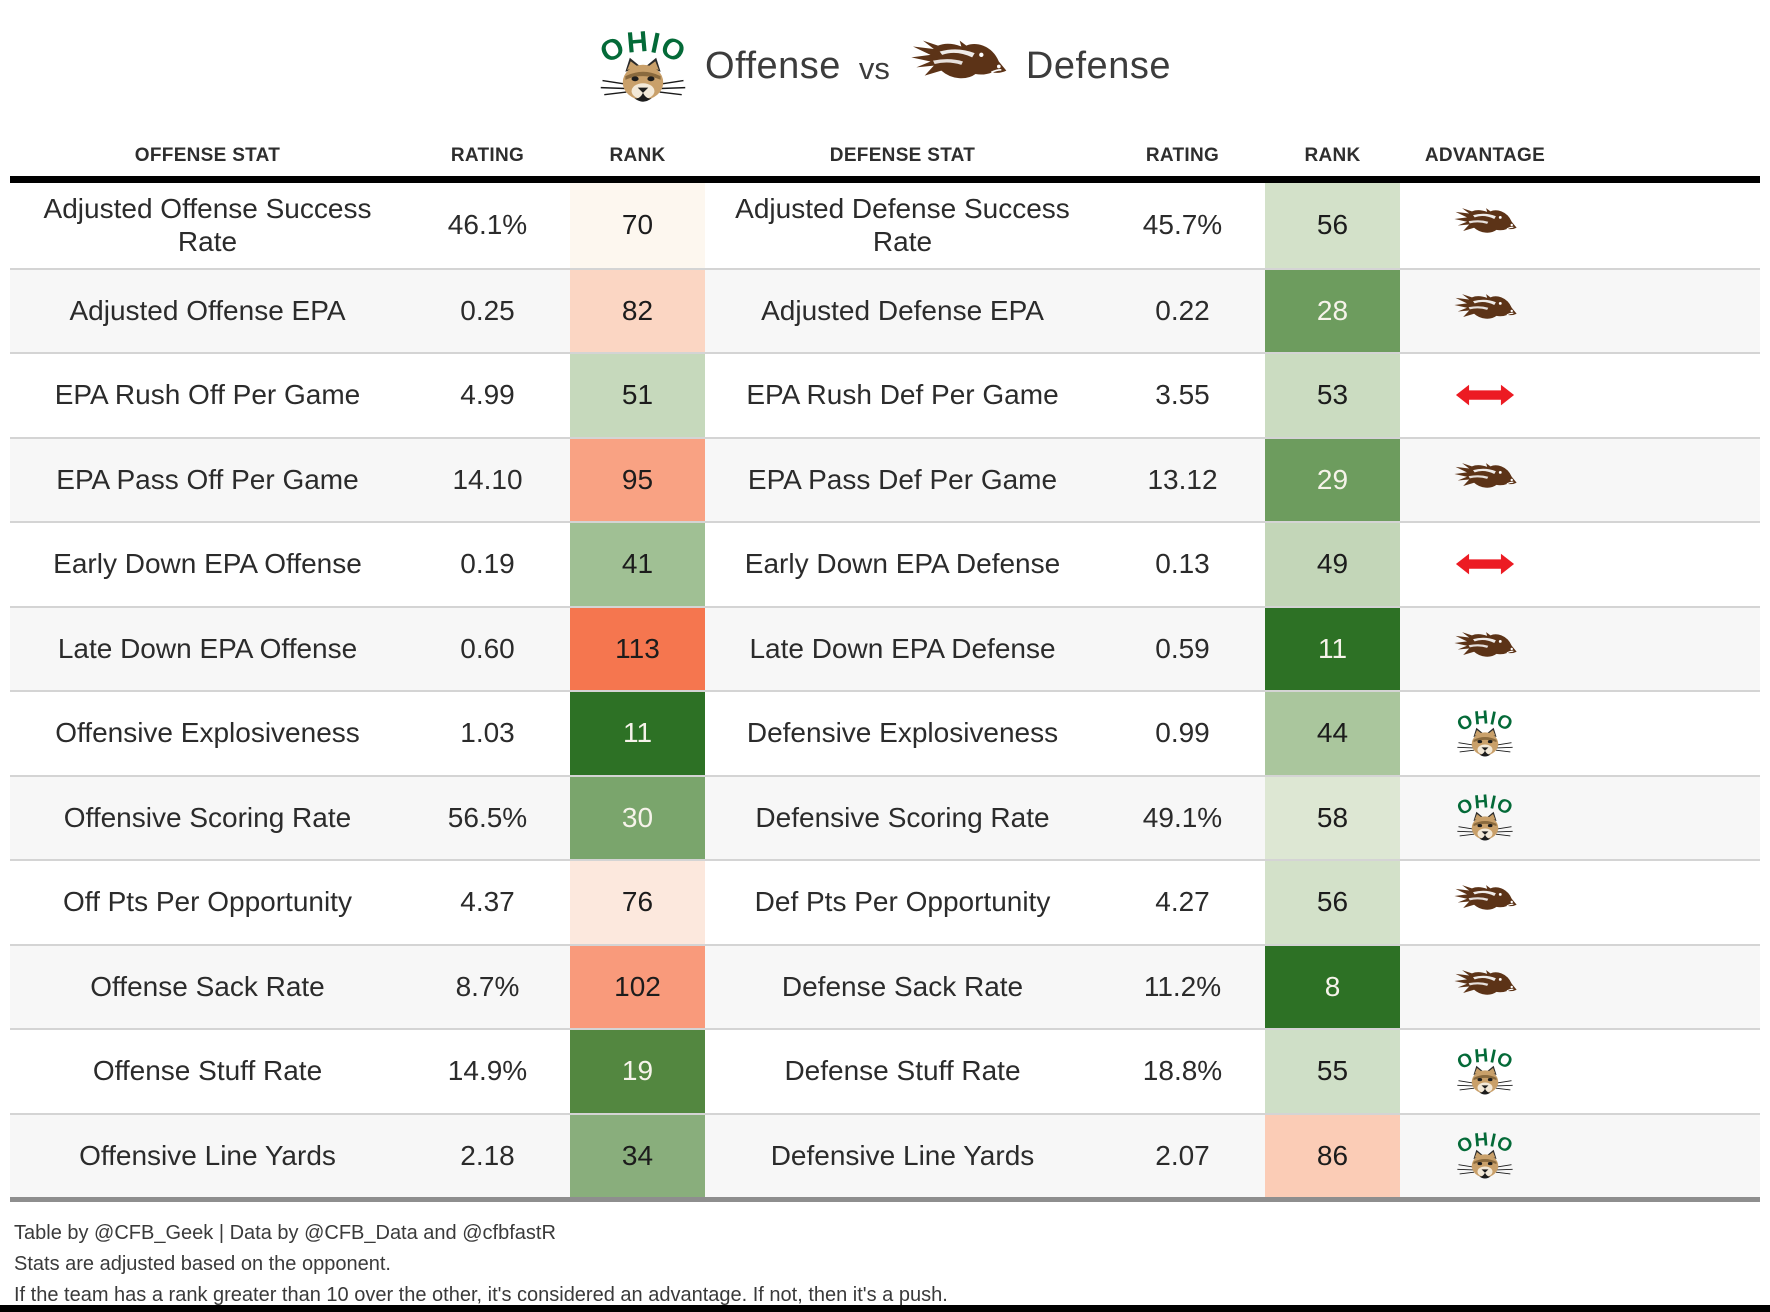 This screenshot has height=1312, width=1770. I want to click on defense-stat-label: Adjusted Defense EPA, so click(902, 310).